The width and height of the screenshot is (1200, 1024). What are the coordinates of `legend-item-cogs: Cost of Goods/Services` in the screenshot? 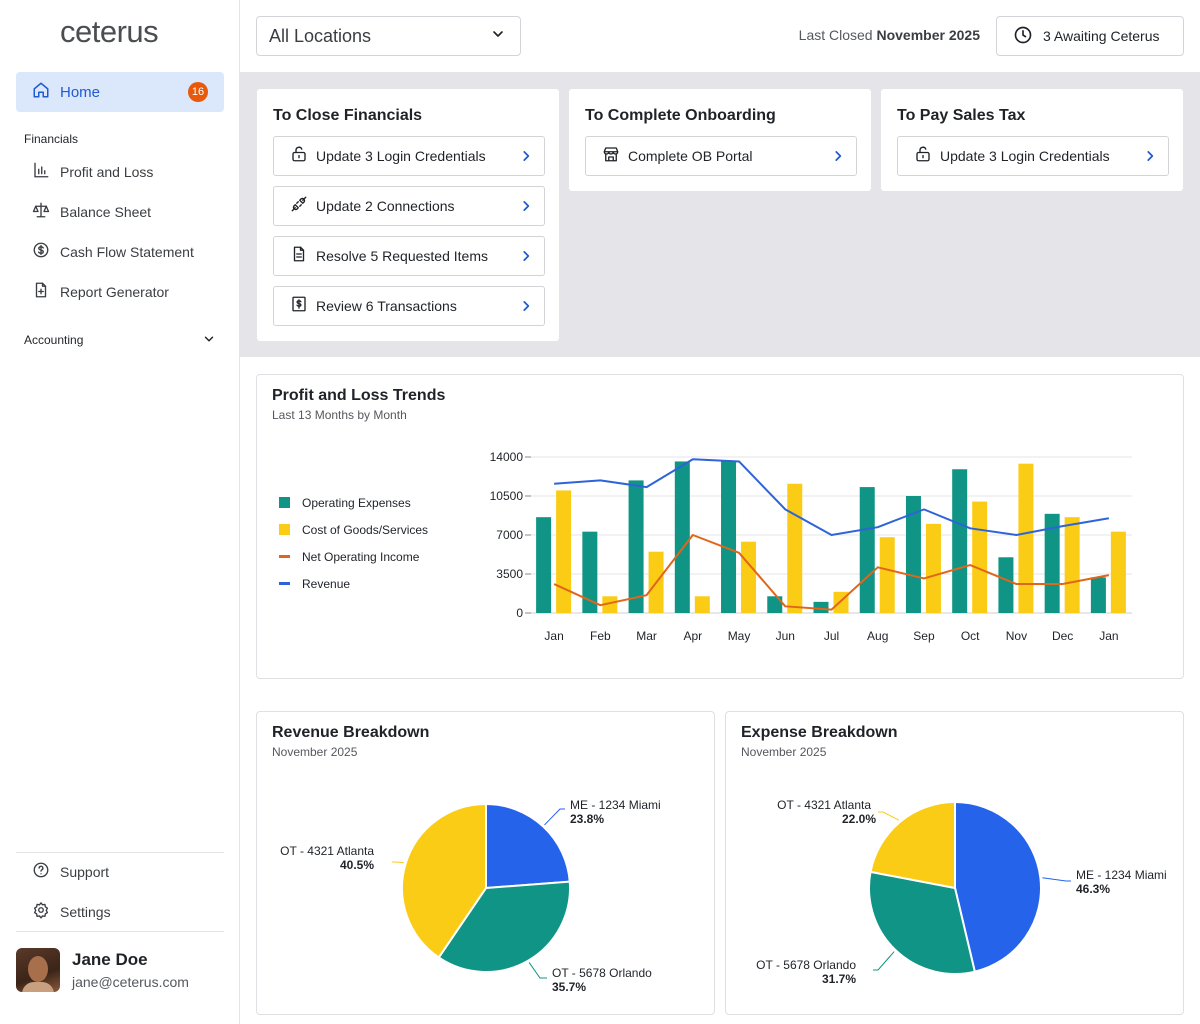 It's located at (353, 529).